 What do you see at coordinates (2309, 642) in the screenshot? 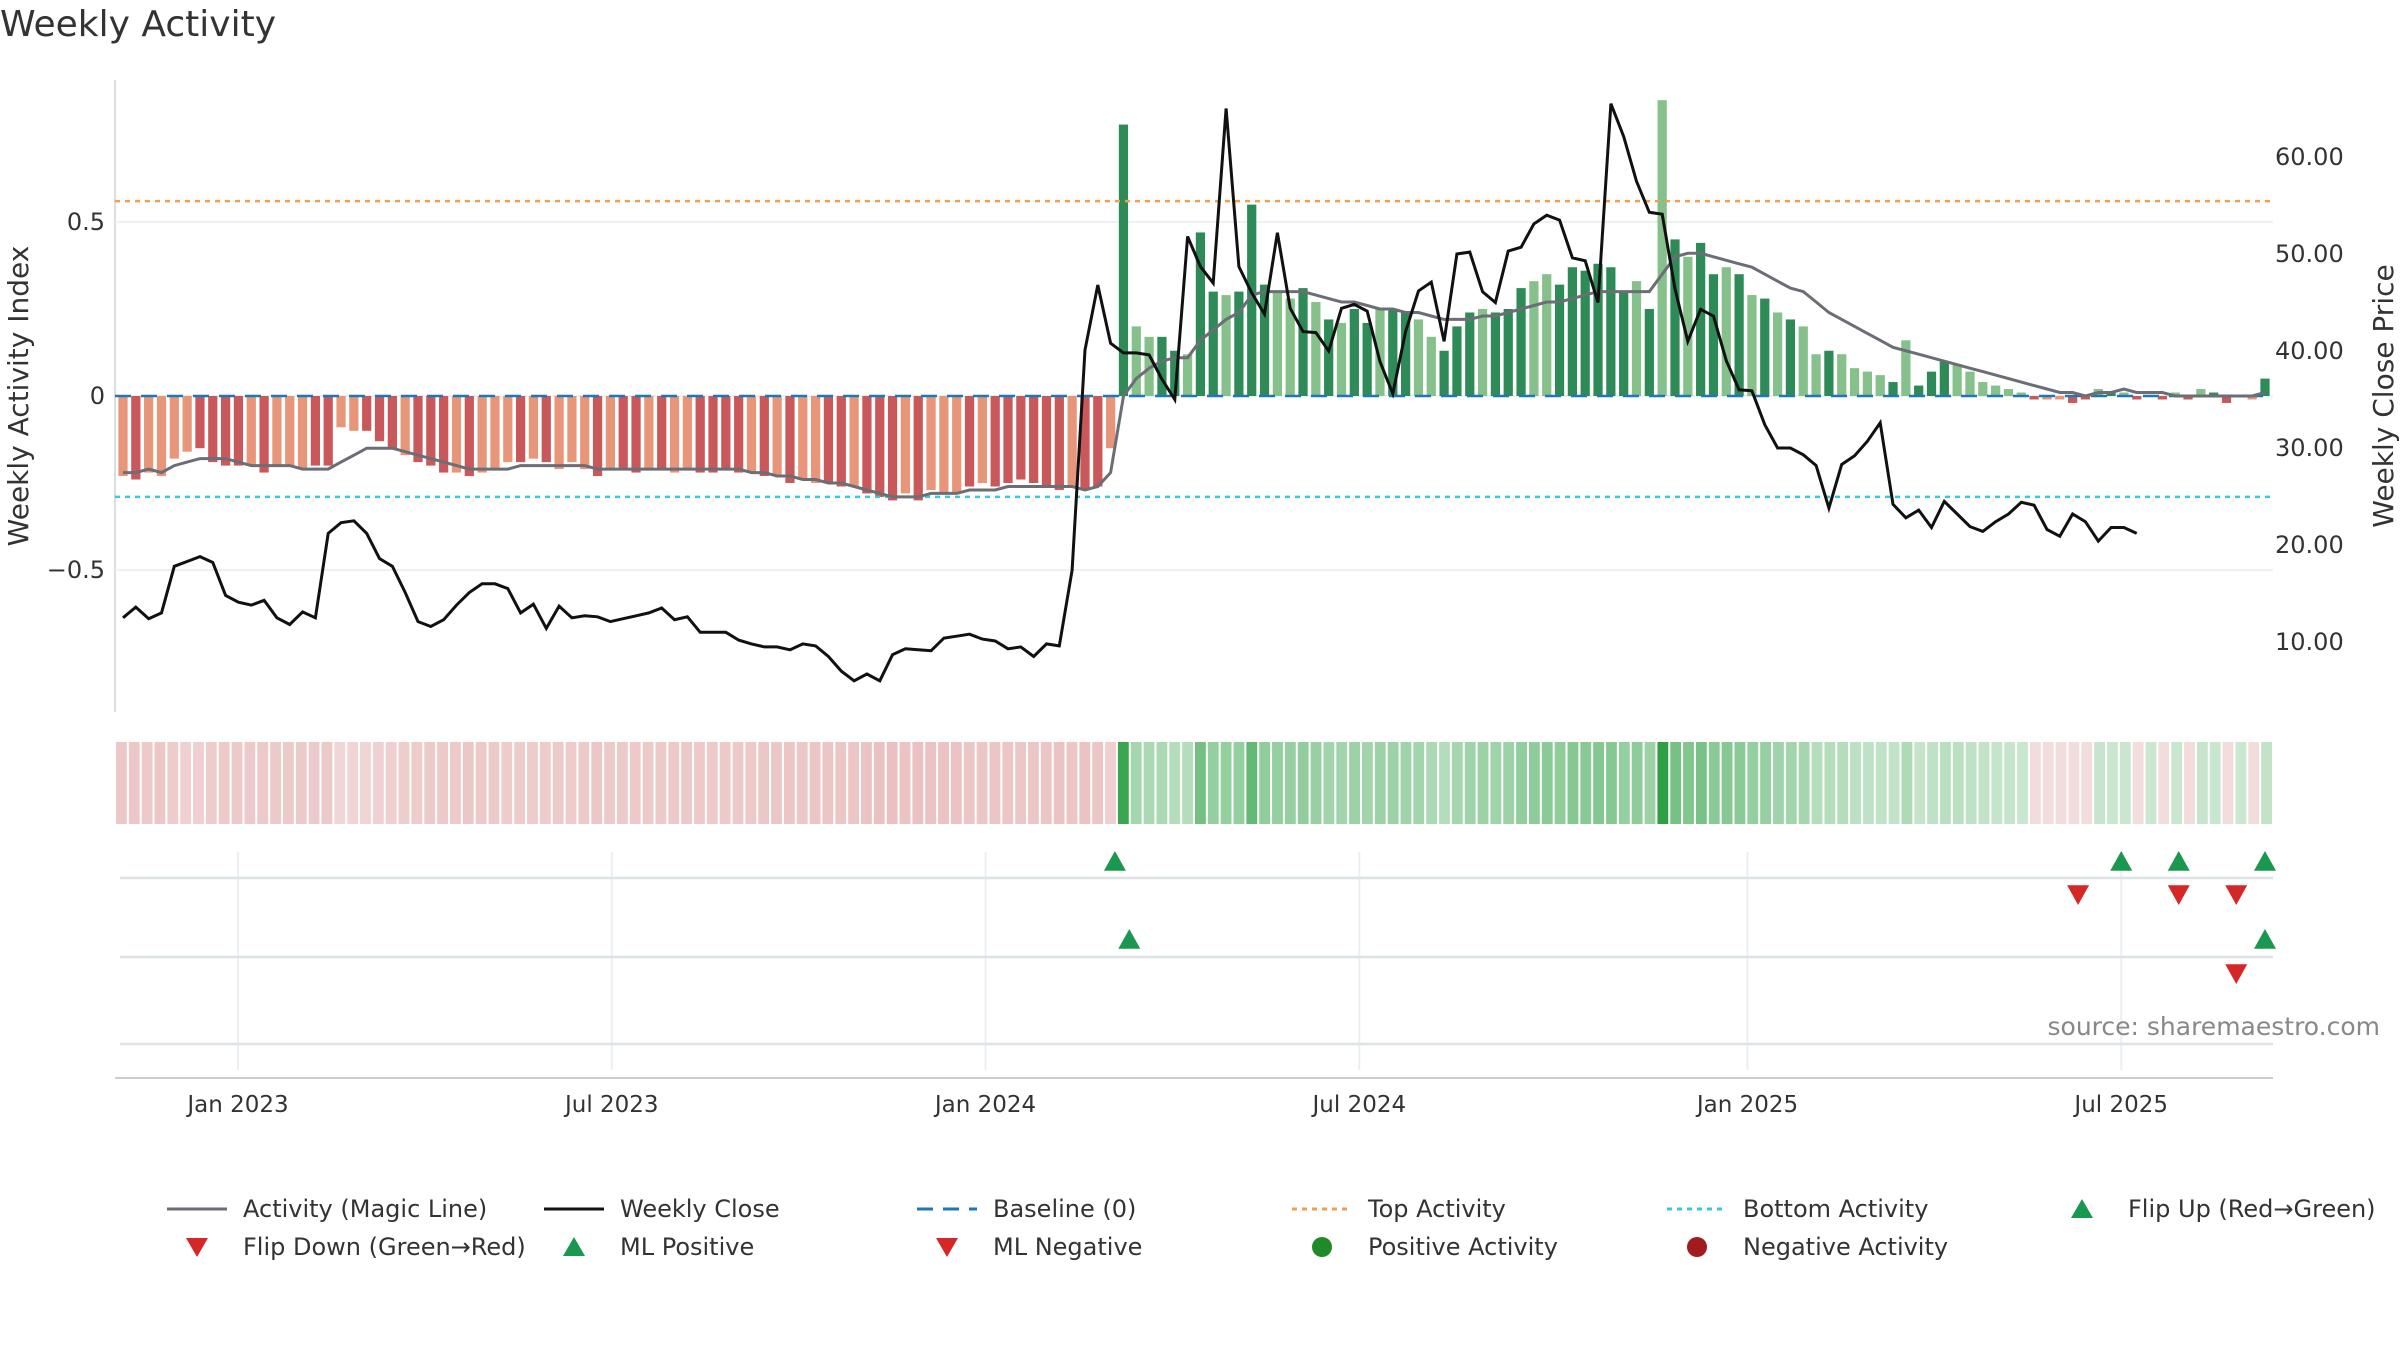
I see `right-tick-label: 10.00` at bounding box center [2309, 642].